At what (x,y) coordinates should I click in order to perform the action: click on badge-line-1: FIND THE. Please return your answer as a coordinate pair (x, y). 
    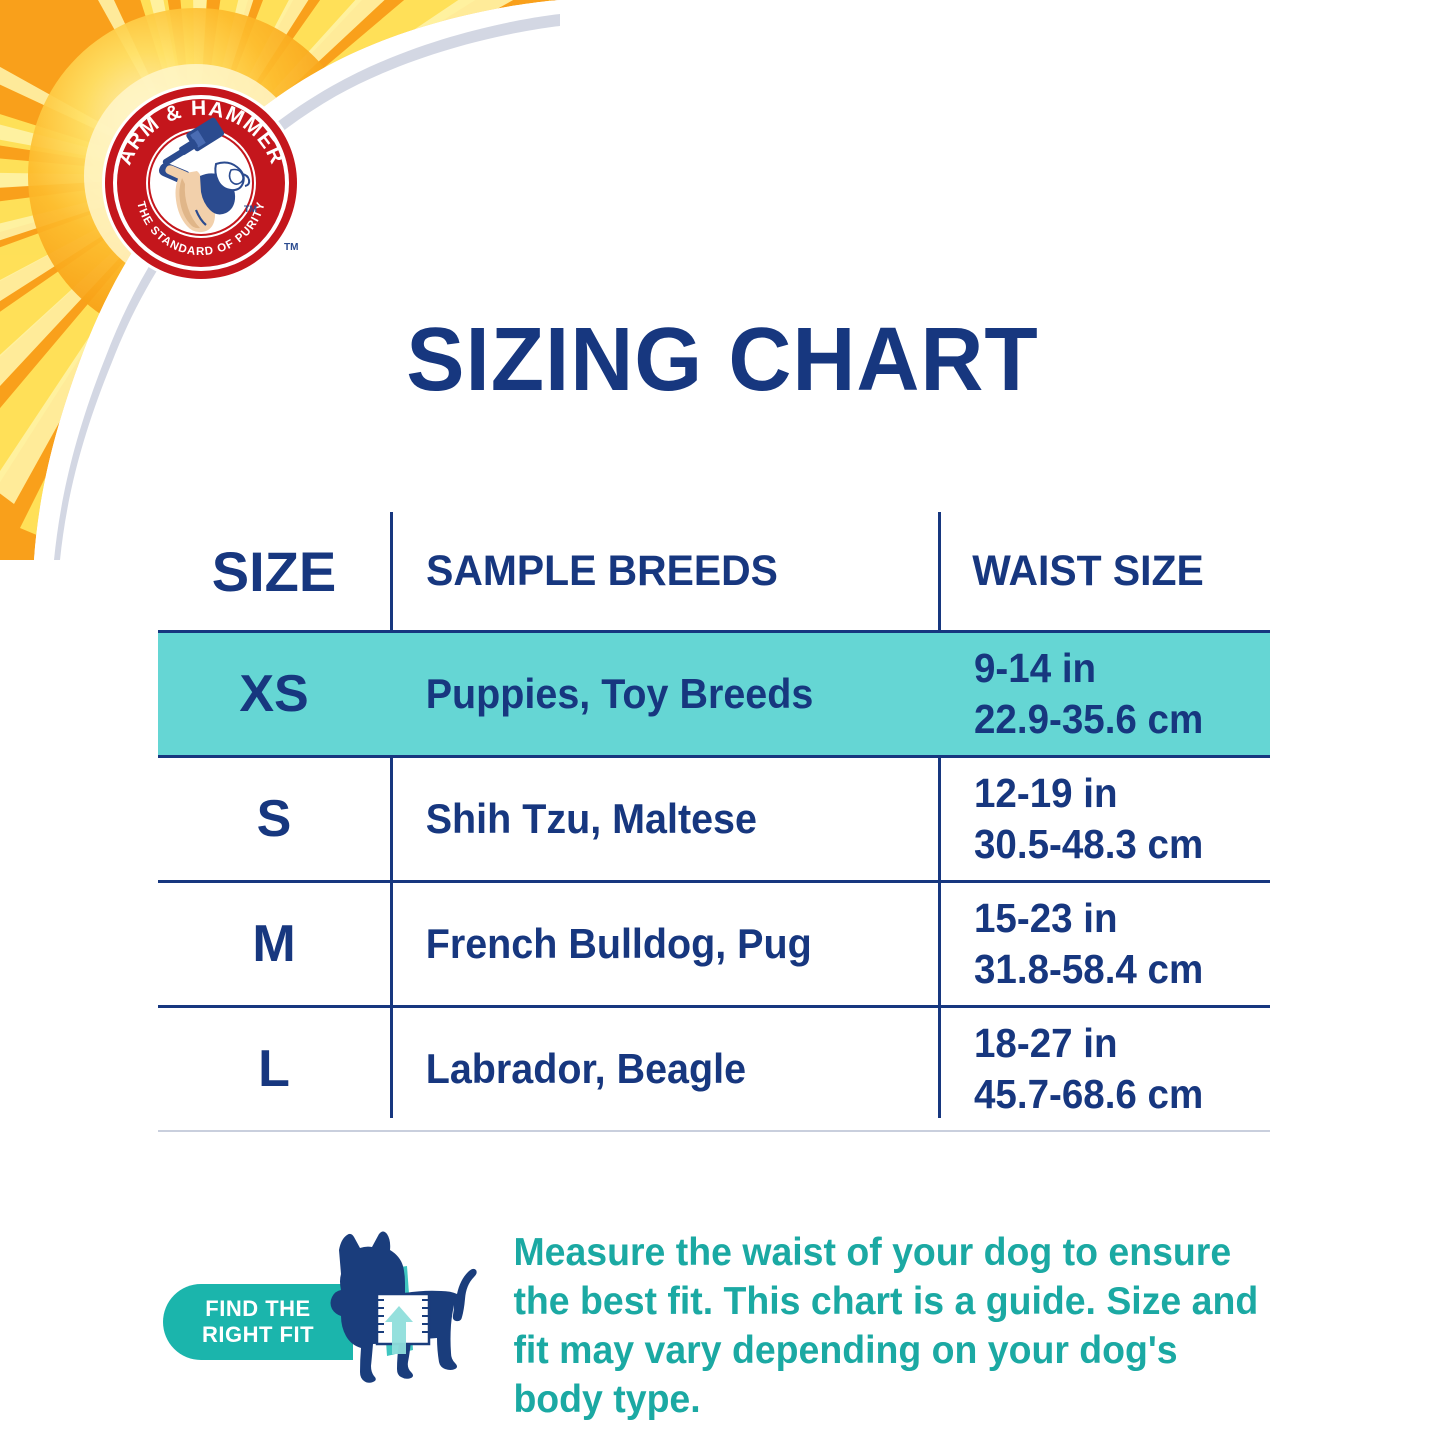
    Looking at the image, I should click on (258, 1309).